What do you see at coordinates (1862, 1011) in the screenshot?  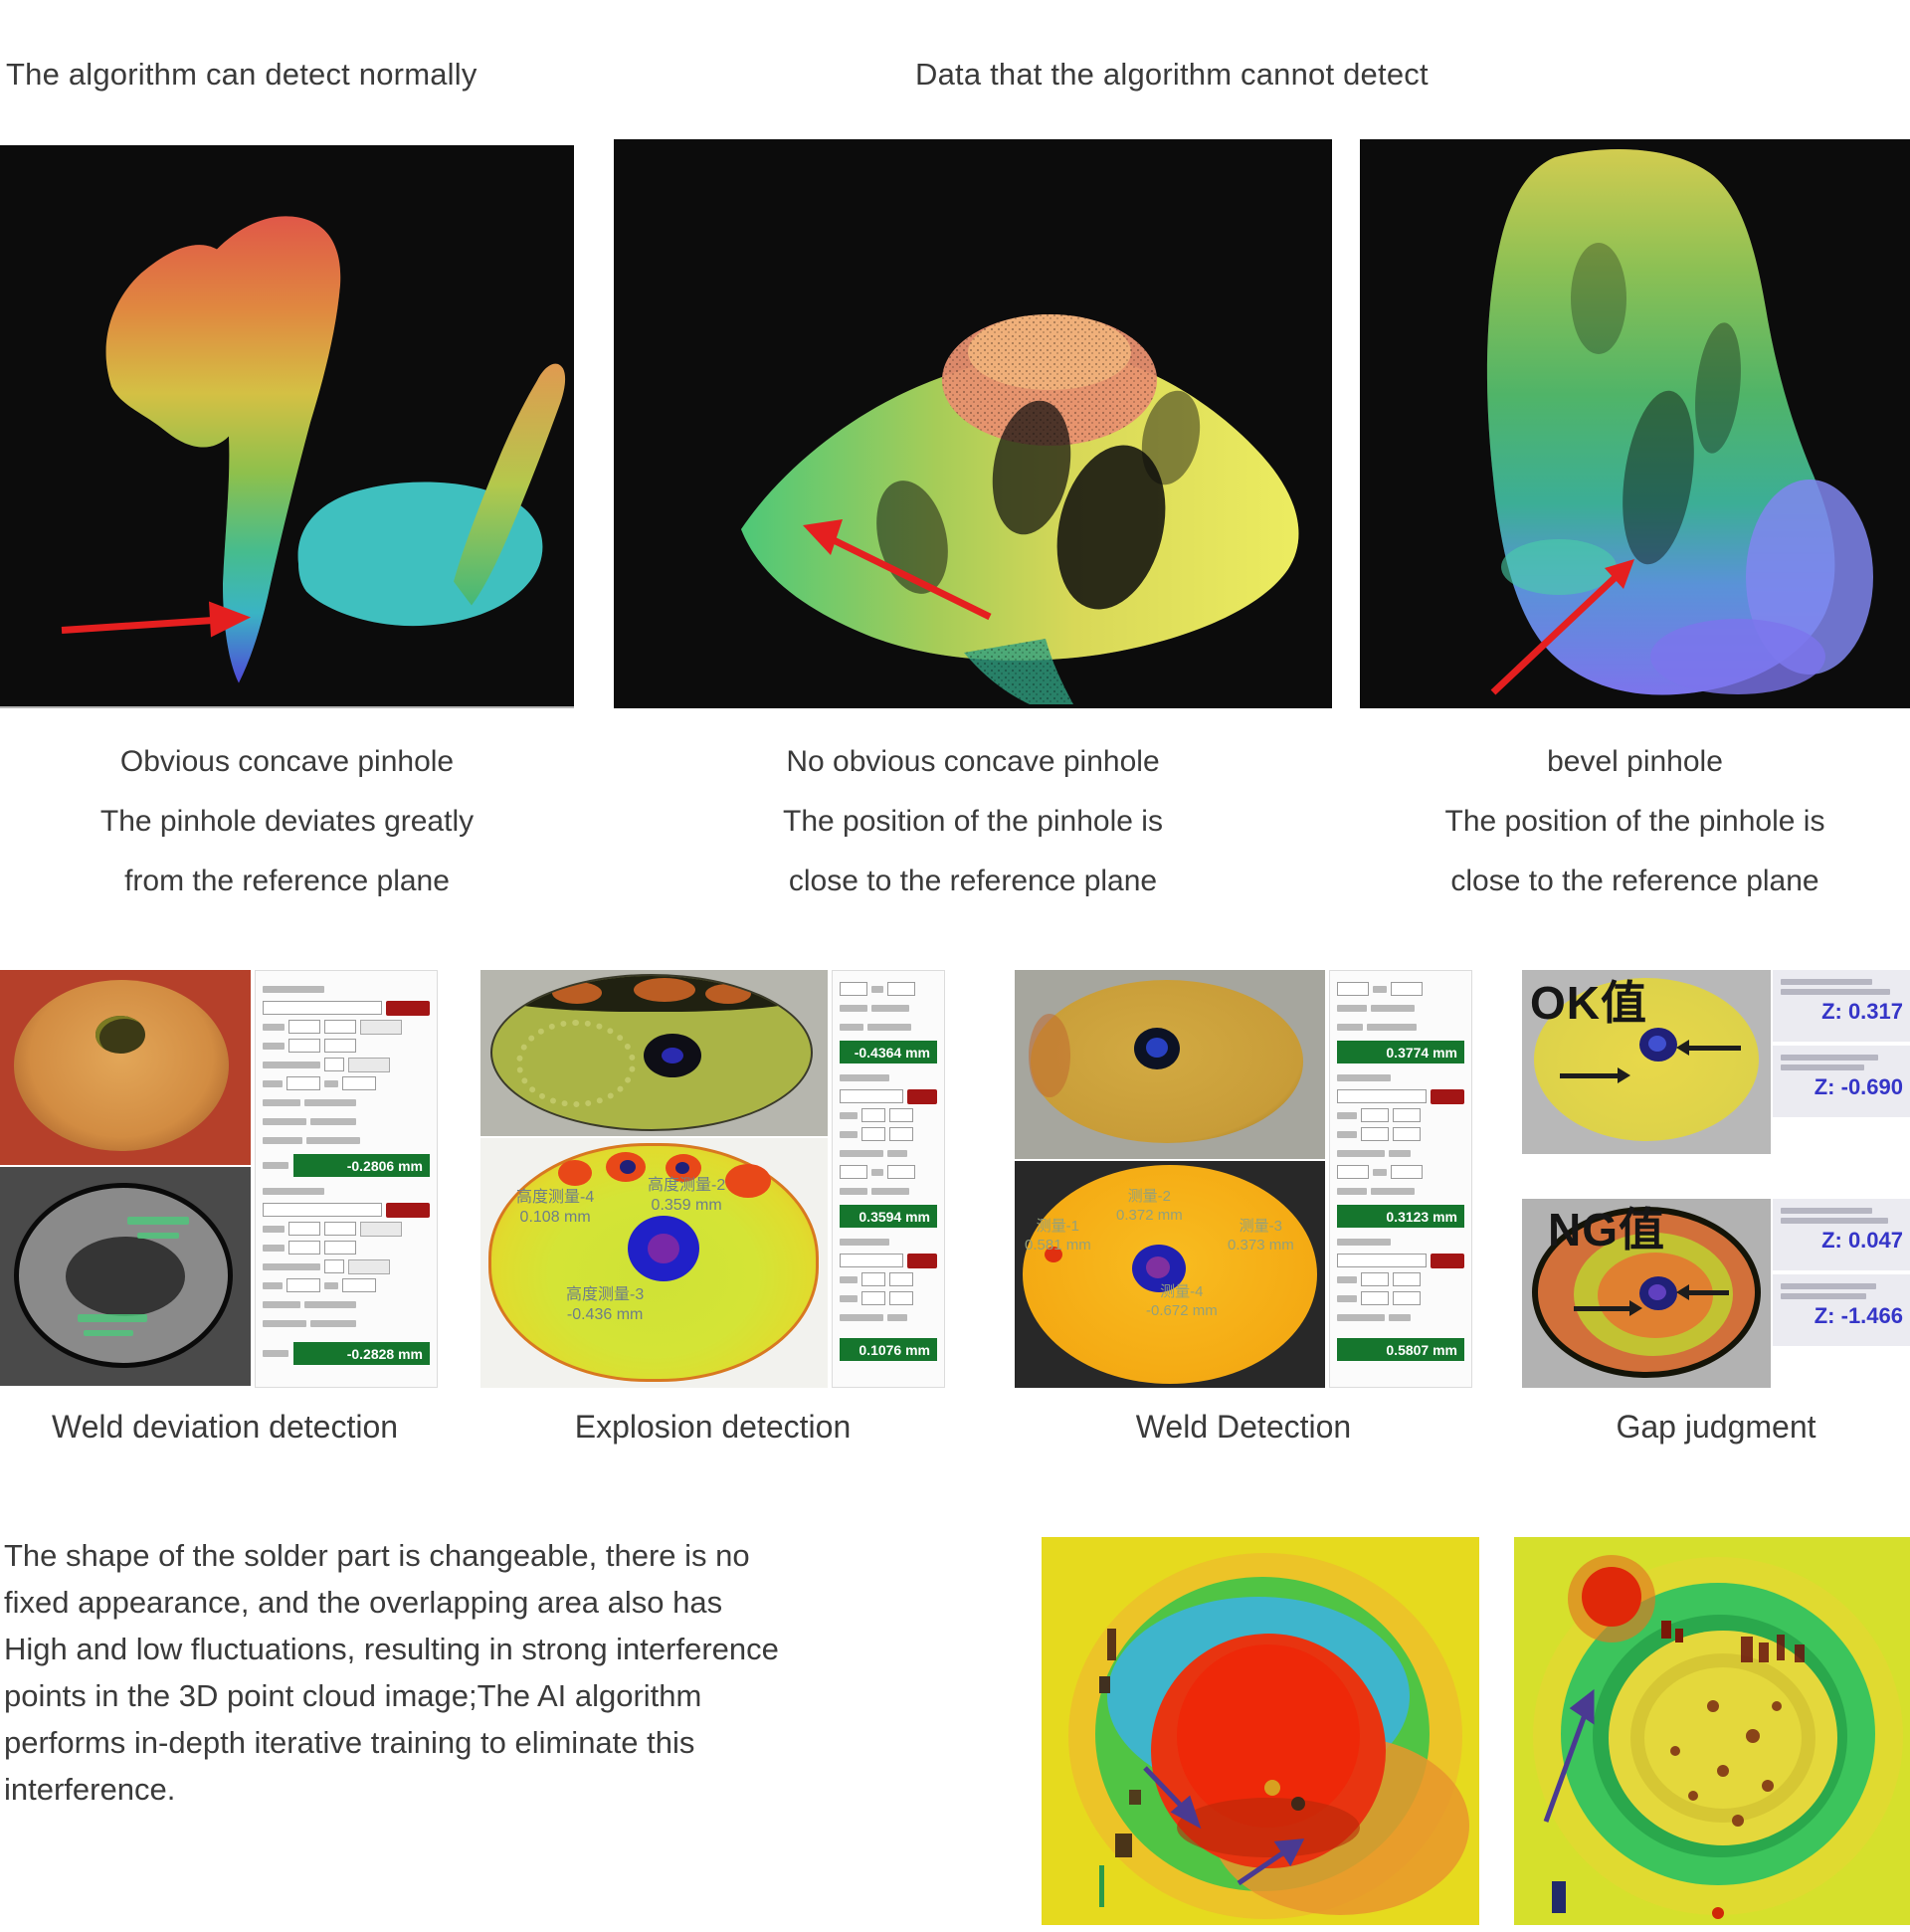 I see `z-value: Z: 0.317` at bounding box center [1862, 1011].